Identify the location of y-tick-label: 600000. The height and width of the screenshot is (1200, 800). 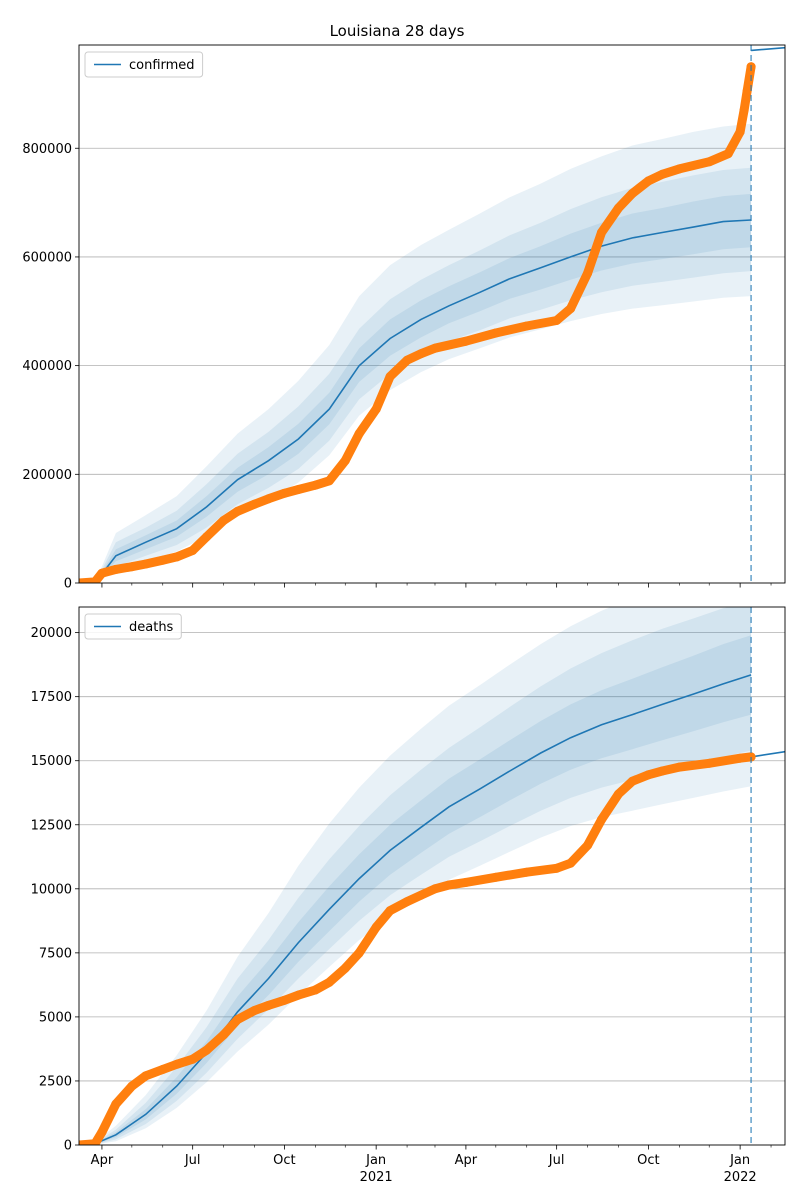
(47, 257).